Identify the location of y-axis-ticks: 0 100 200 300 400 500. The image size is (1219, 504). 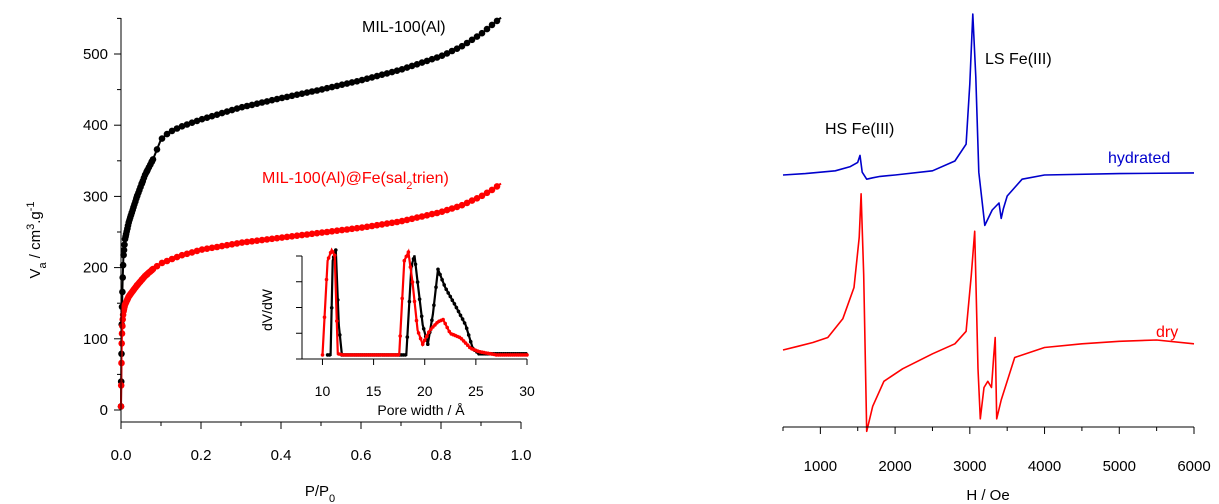
(102, 218).